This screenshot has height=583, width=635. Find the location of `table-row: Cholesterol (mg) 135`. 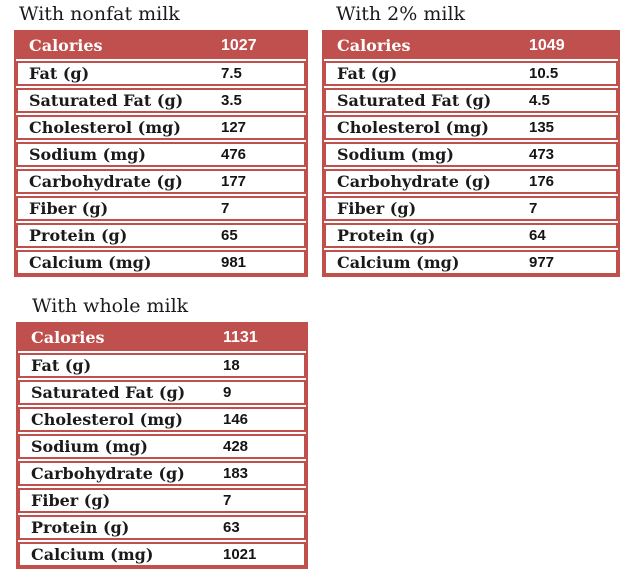

table-row: Cholesterol (mg) 135 is located at coordinates (471, 127).